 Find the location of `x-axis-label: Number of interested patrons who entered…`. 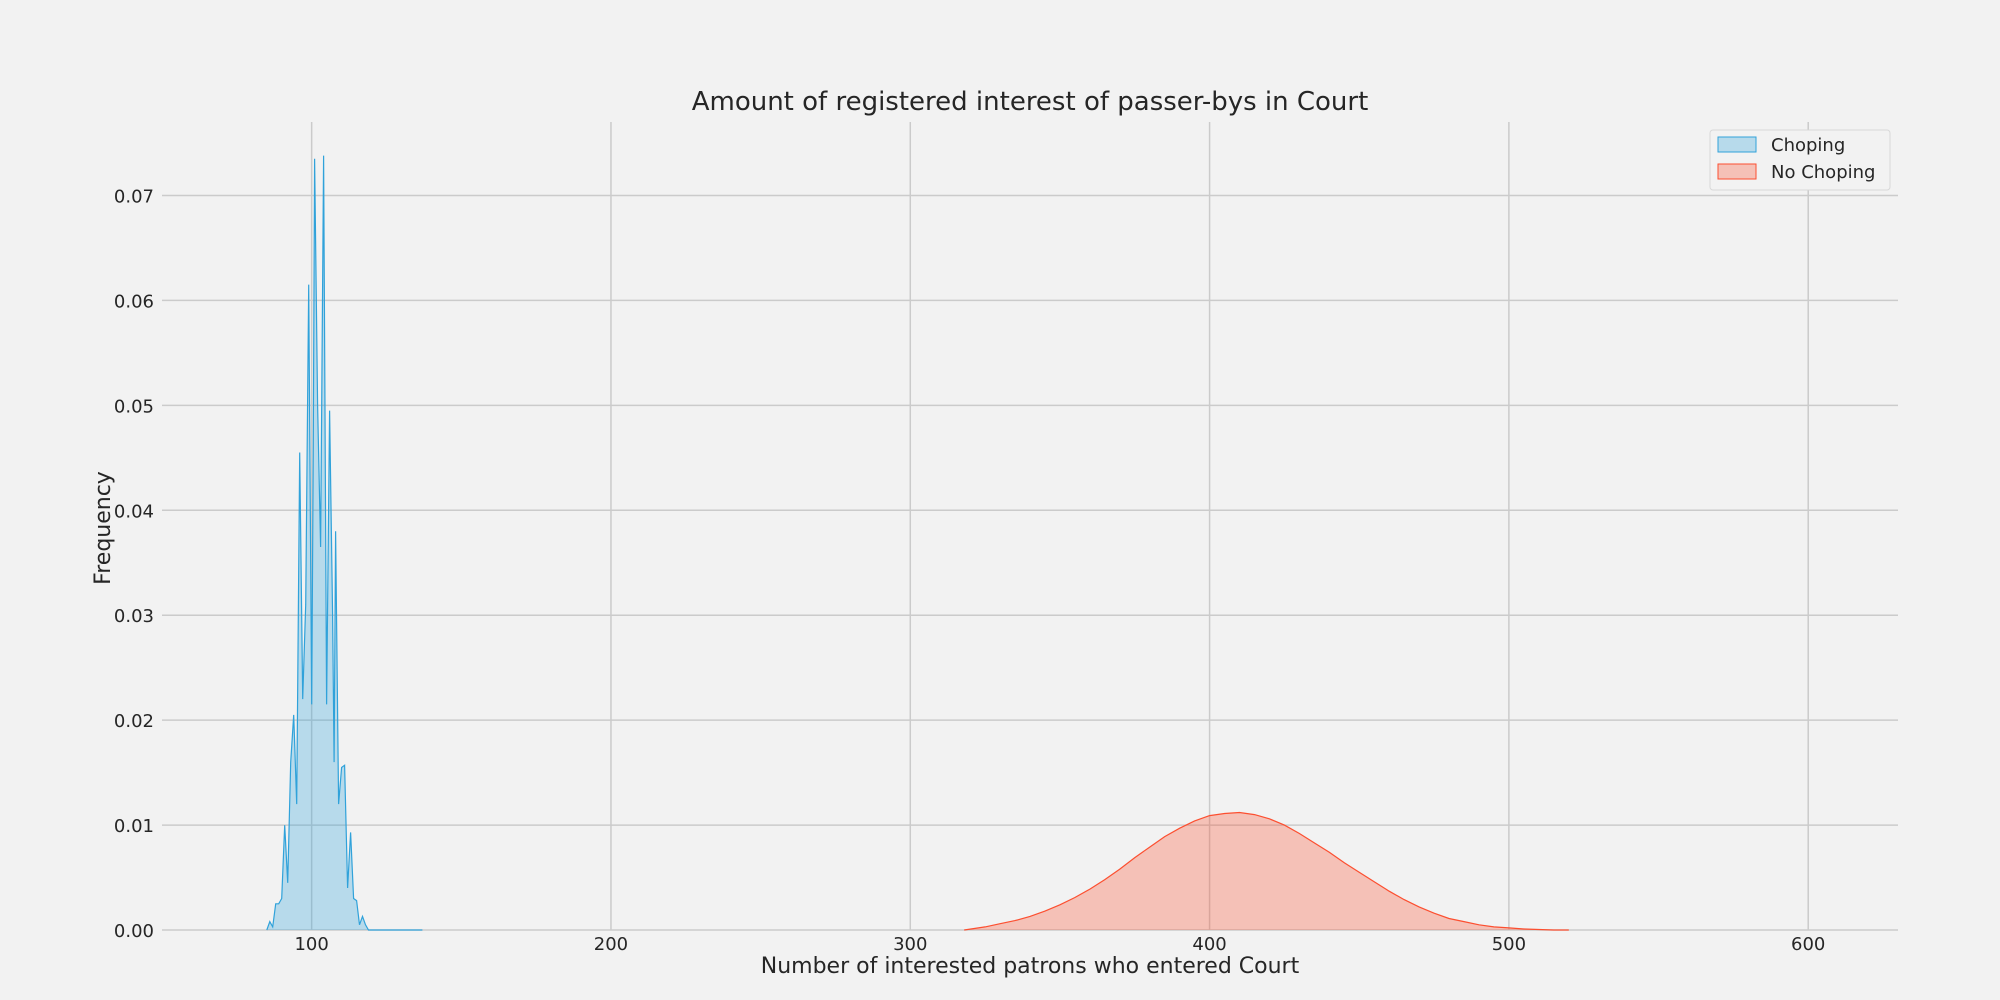

x-axis-label: Number of interested patrons who entered… is located at coordinates (1030, 966).